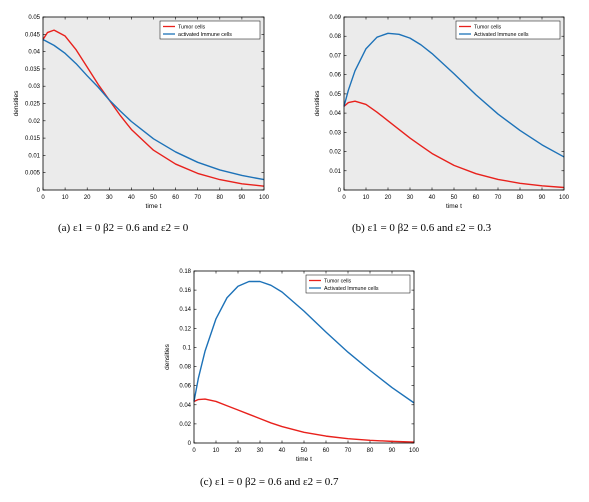  I want to click on y-tick-label: 0.045, so click(33, 35).